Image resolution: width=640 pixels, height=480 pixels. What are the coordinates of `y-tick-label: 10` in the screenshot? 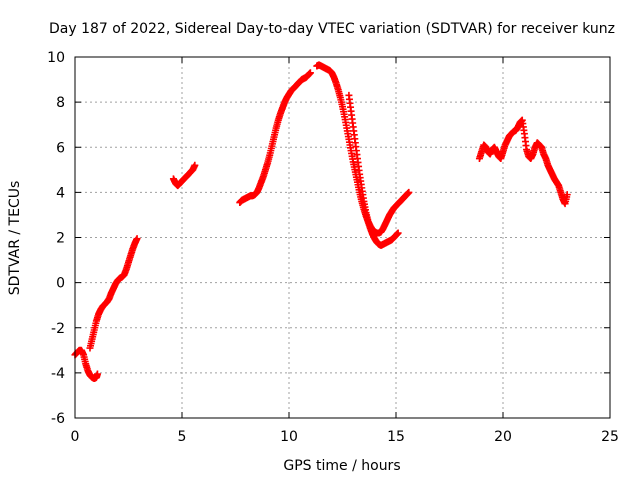 It's located at (56, 58).